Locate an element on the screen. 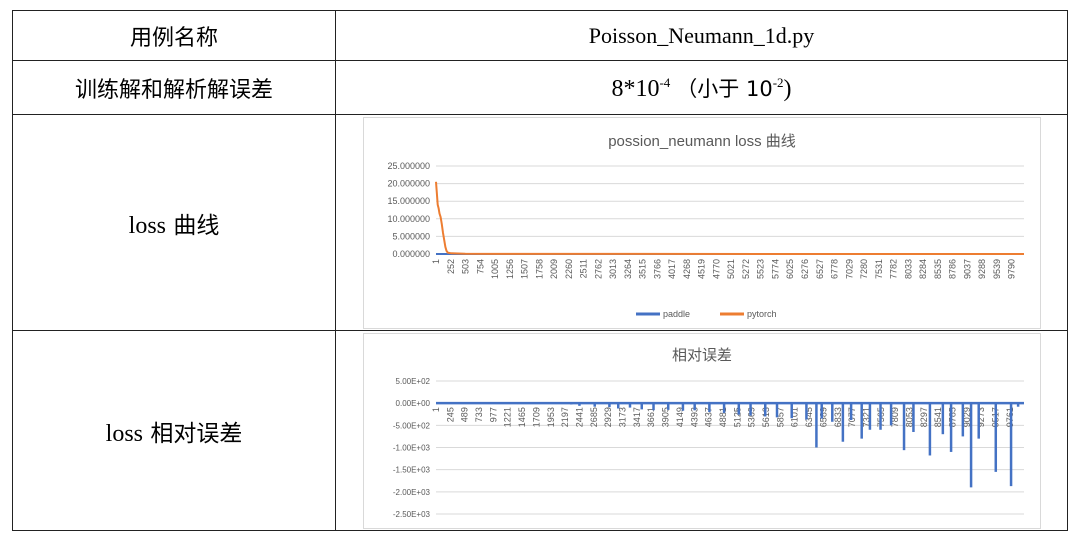 Image resolution: width=1080 pixels, height=540 pixels. relative-error-x-tick-label: 3417 is located at coordinates (636, 417).